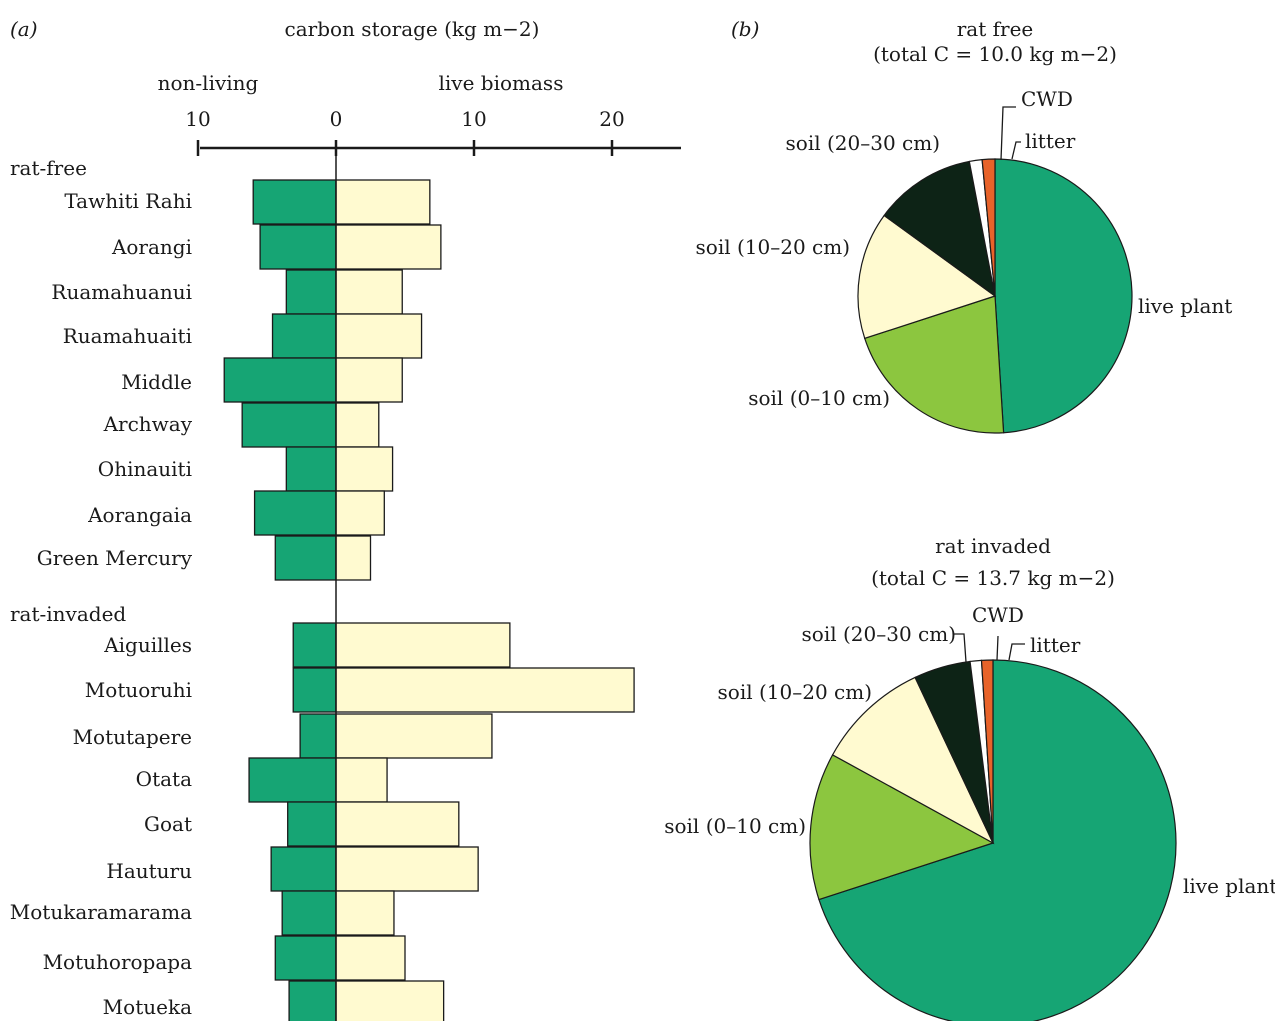  I want to click on category-label-motutapere: Motutapere, so click(132, 737).